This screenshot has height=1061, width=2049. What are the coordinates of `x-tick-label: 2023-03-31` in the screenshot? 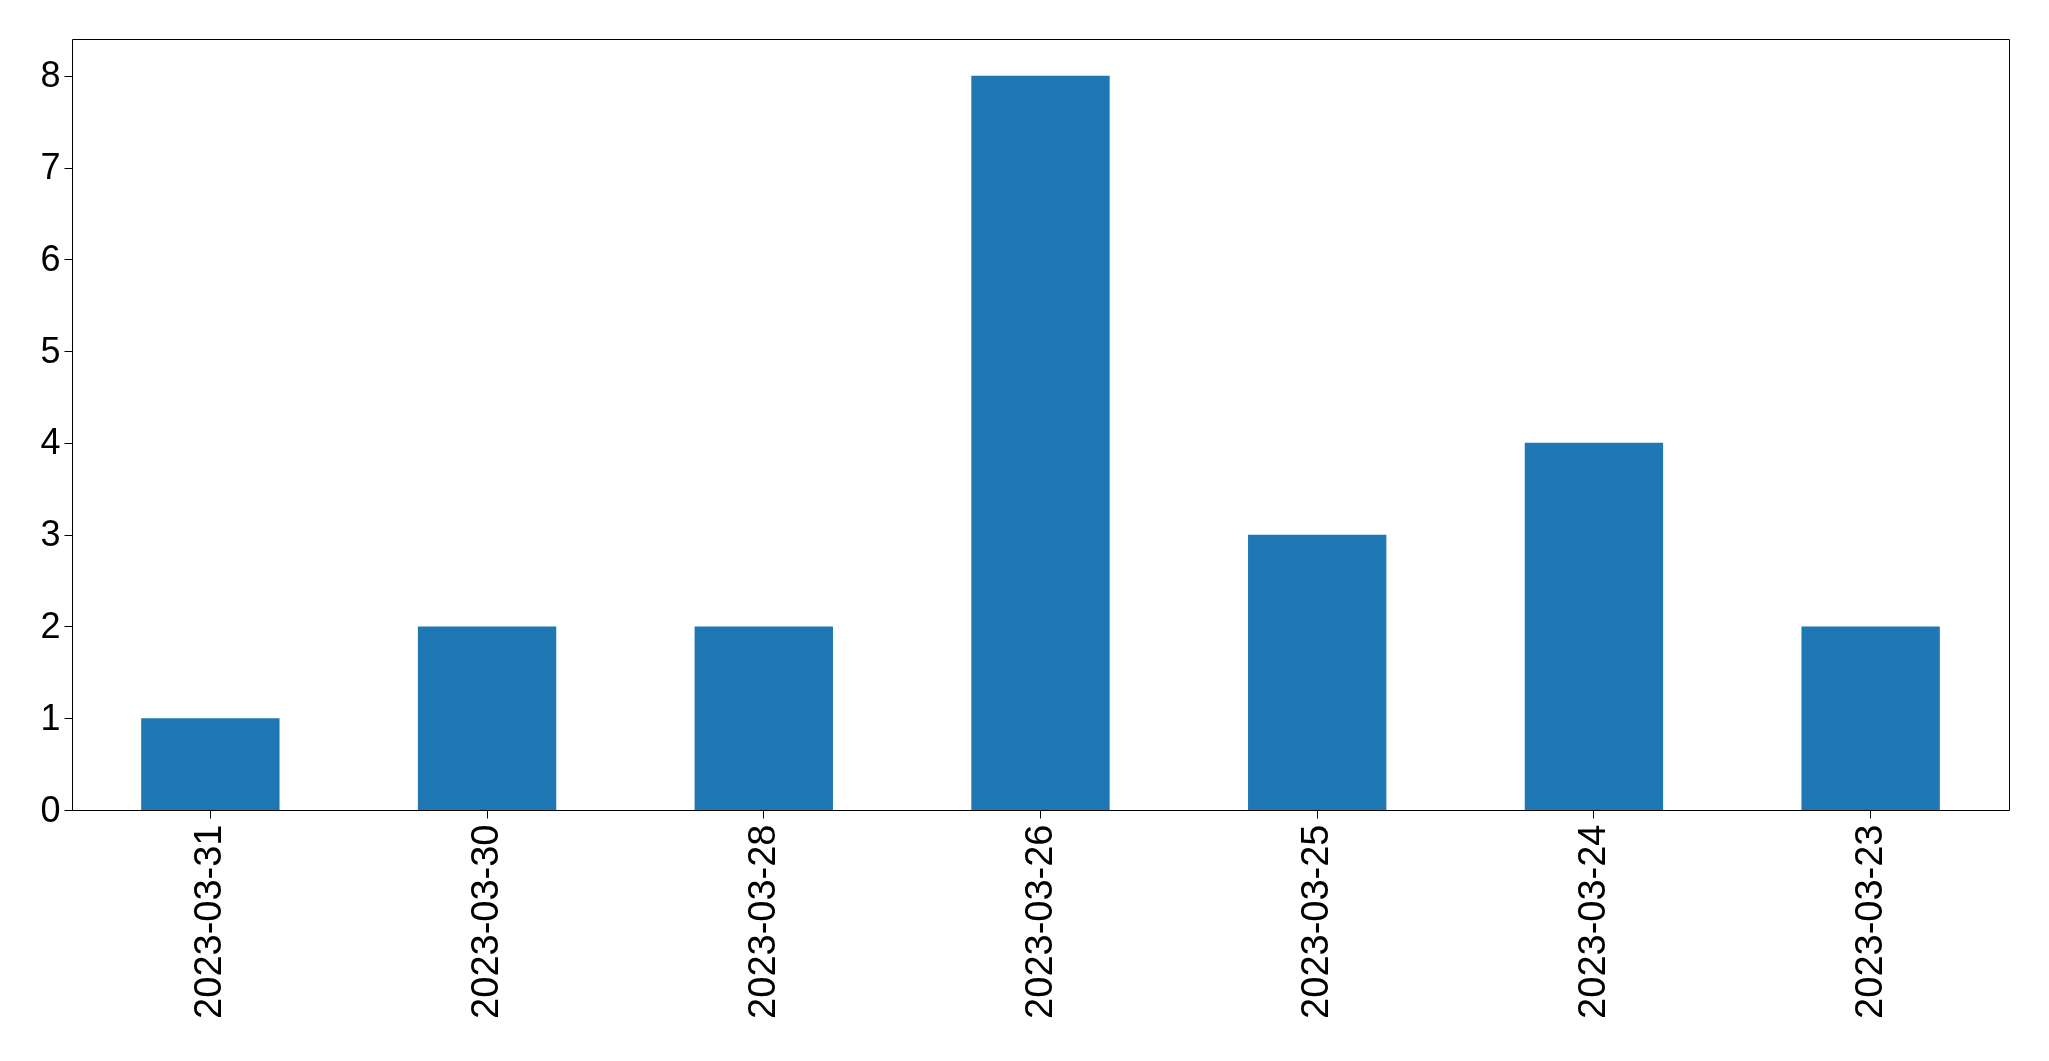 It's located at (208, 921).